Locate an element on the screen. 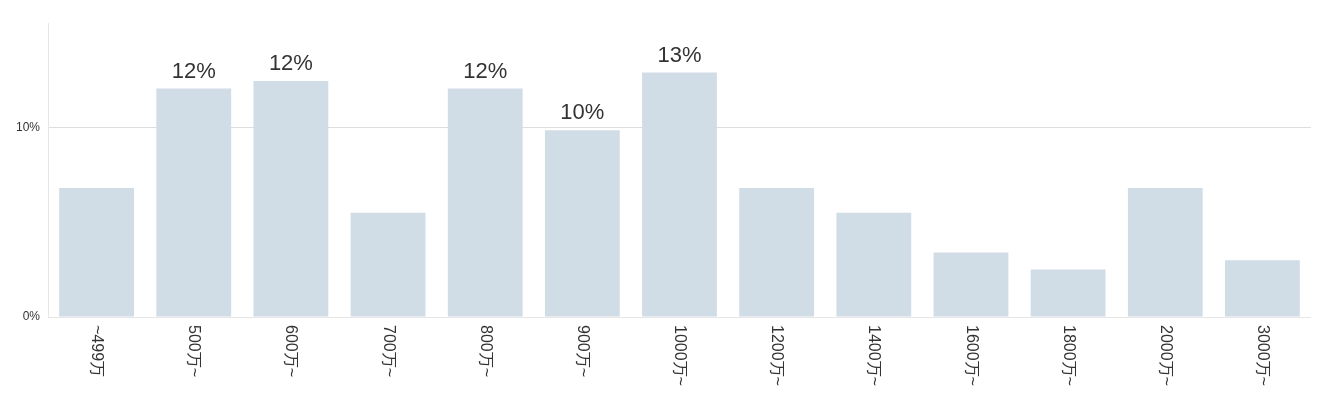 Image resolution: width=1319 pixels, height=405 pixels. x-tick-label: 1600万~ is located at coordinates (972, 355).